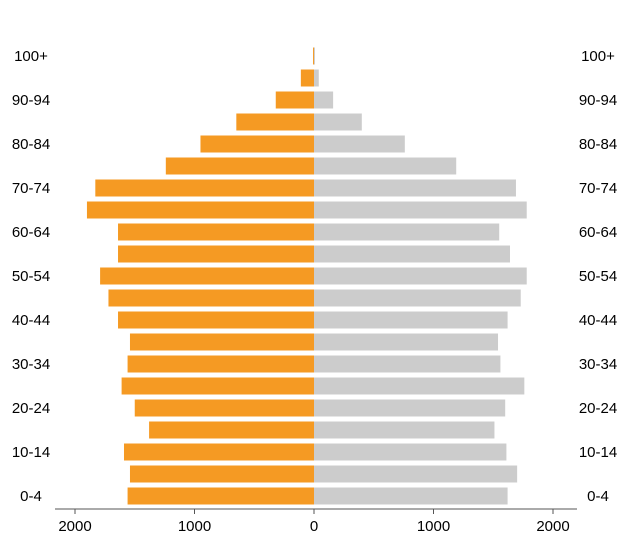 This screenshot has height=544, width=629. I want to click on age-label-left: 30-34, so click(31, 364).